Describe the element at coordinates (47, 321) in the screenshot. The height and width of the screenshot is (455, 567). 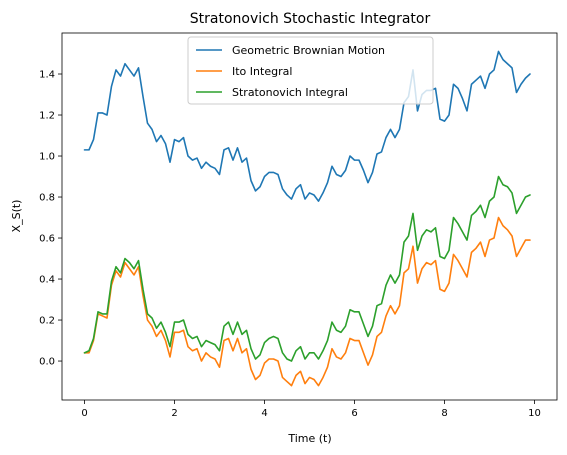
I see `y-tick-label: 0.2` at that location.